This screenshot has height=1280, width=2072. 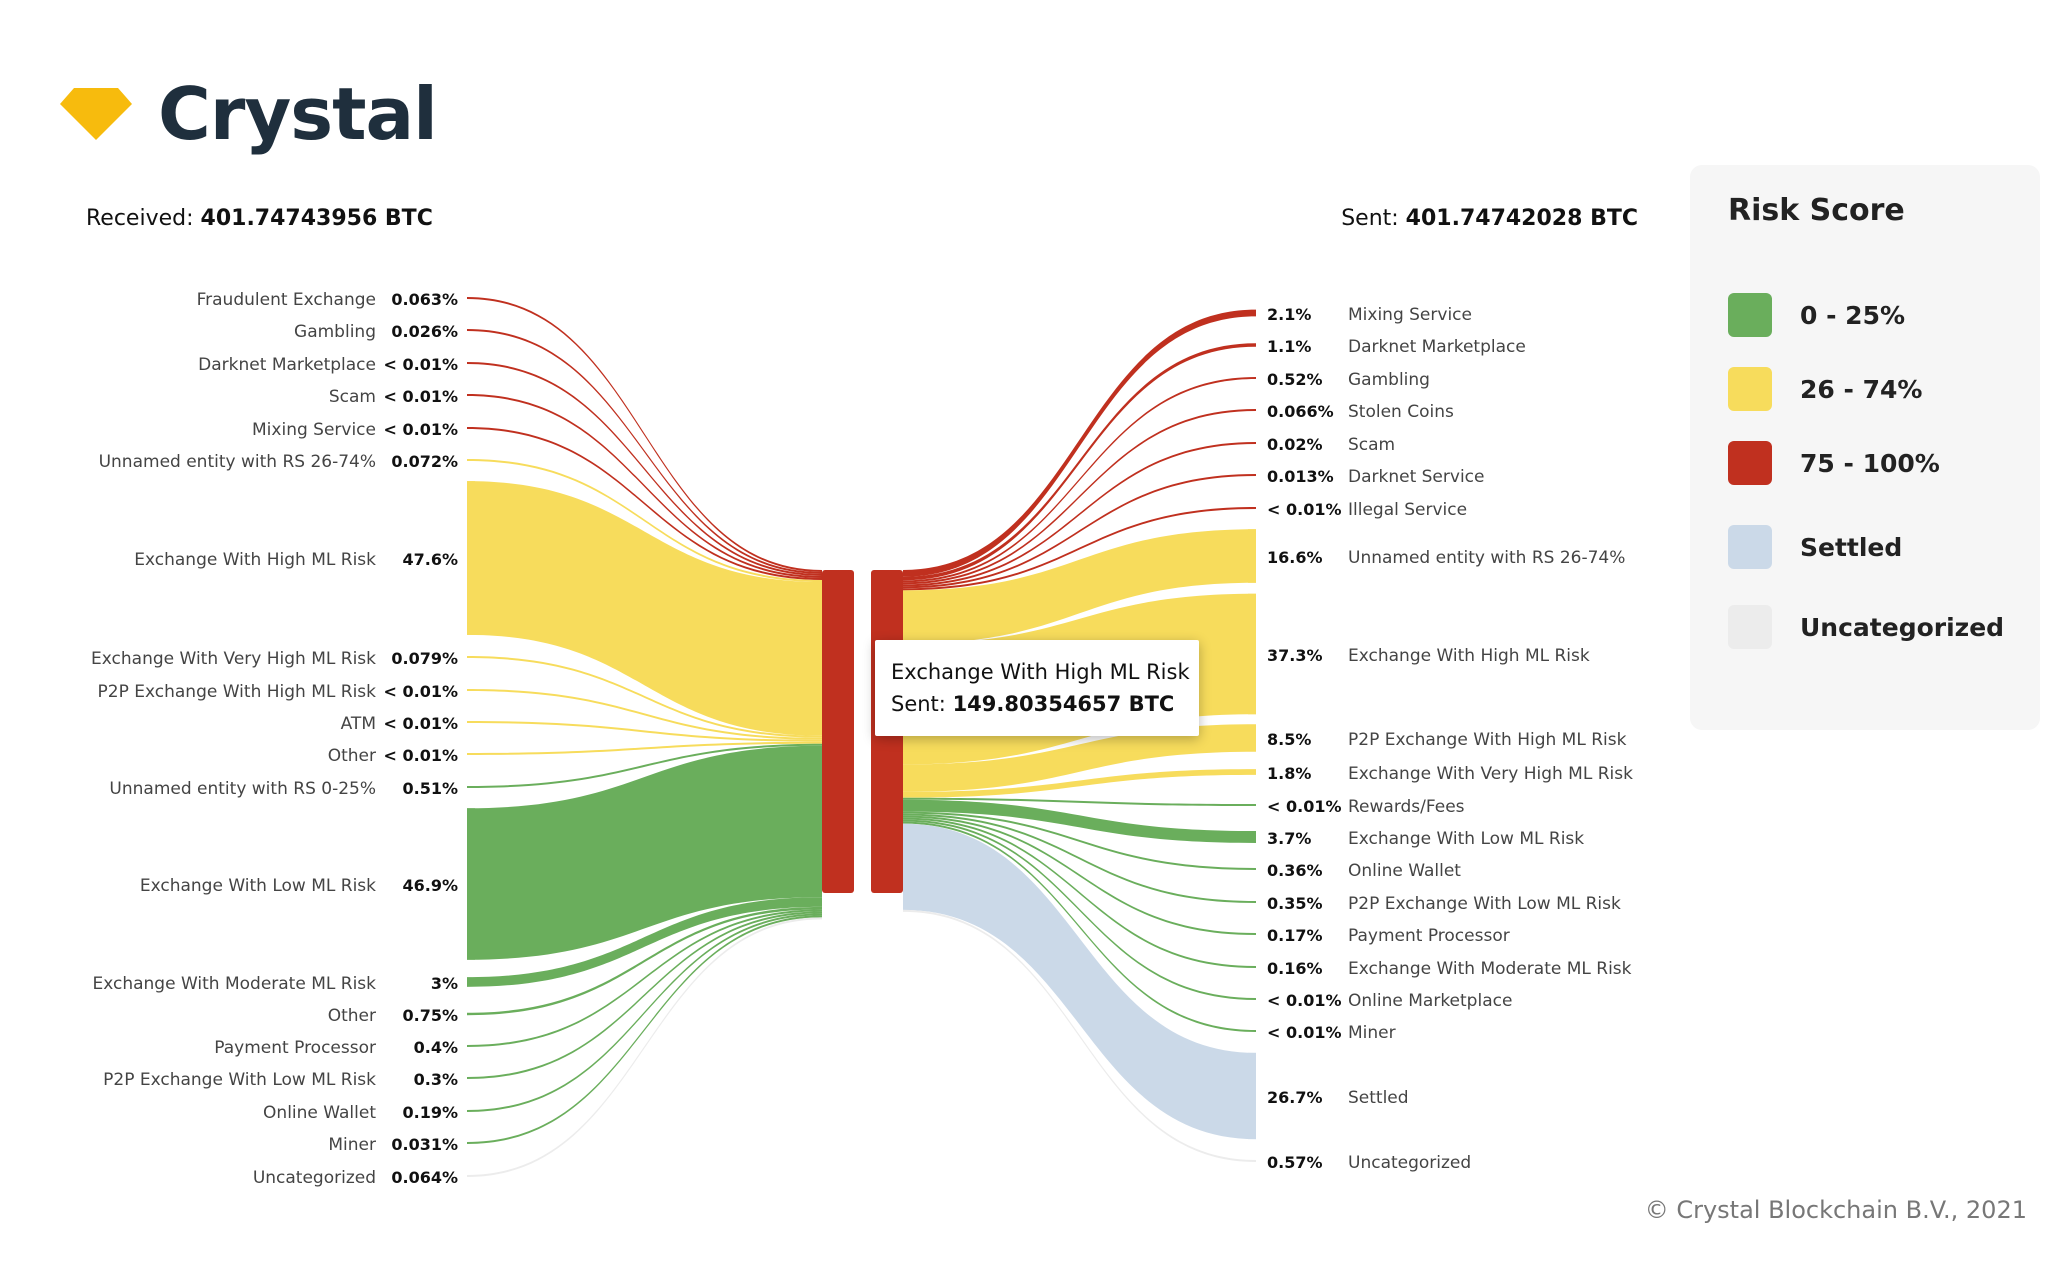 I want to click on right-node-percent: 3.7%, so click(x=1289, y=838).